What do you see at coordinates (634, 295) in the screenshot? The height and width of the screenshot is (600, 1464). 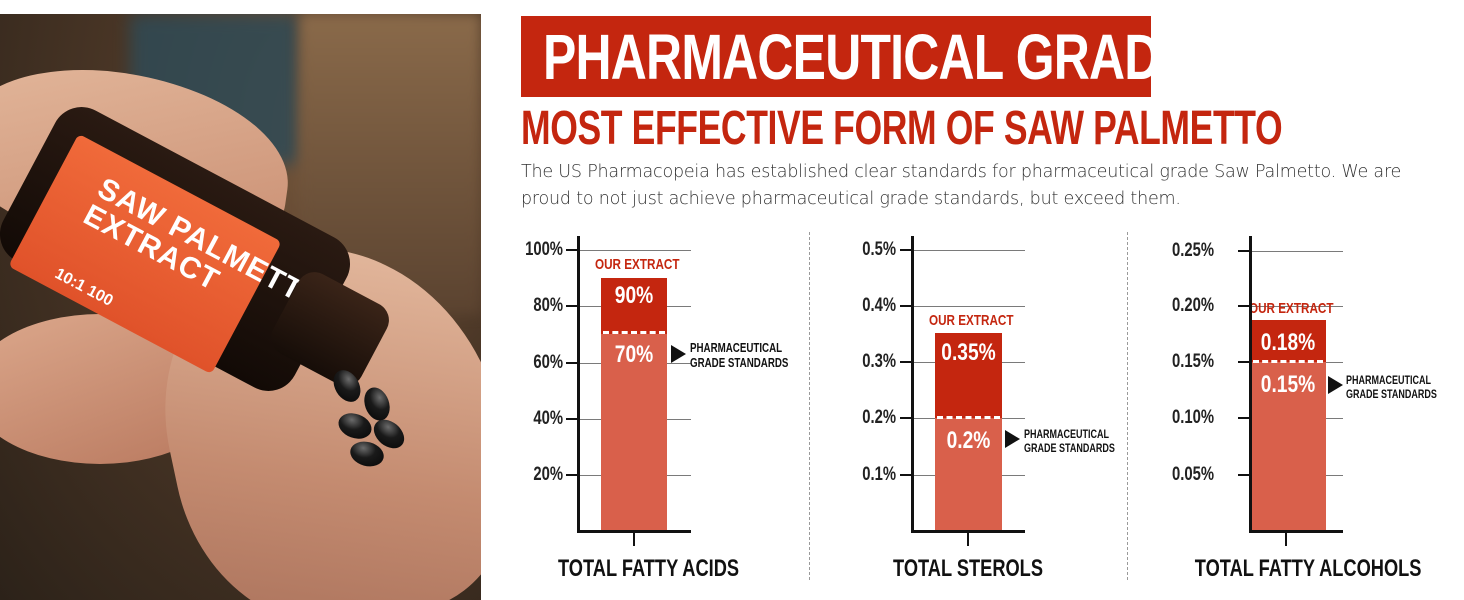 I see `our-extract-value: 90%` at bounding box center [634, 295].